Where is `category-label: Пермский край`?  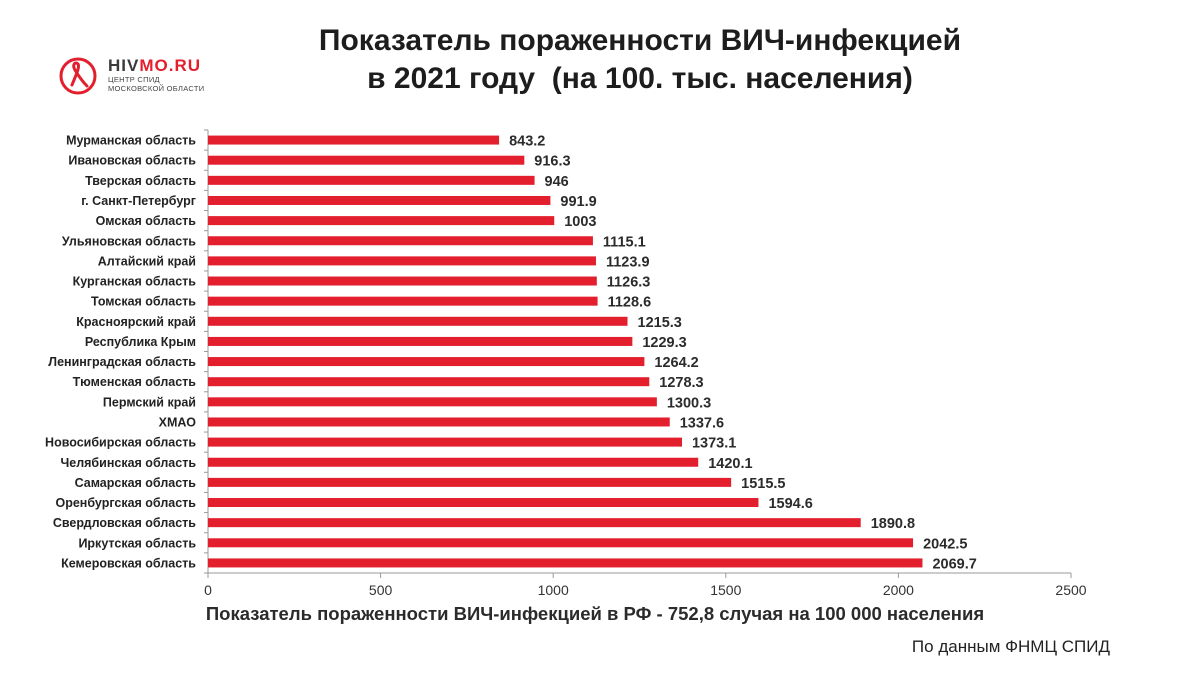
category-label: Пермский край is located at coordinates (149, 402).